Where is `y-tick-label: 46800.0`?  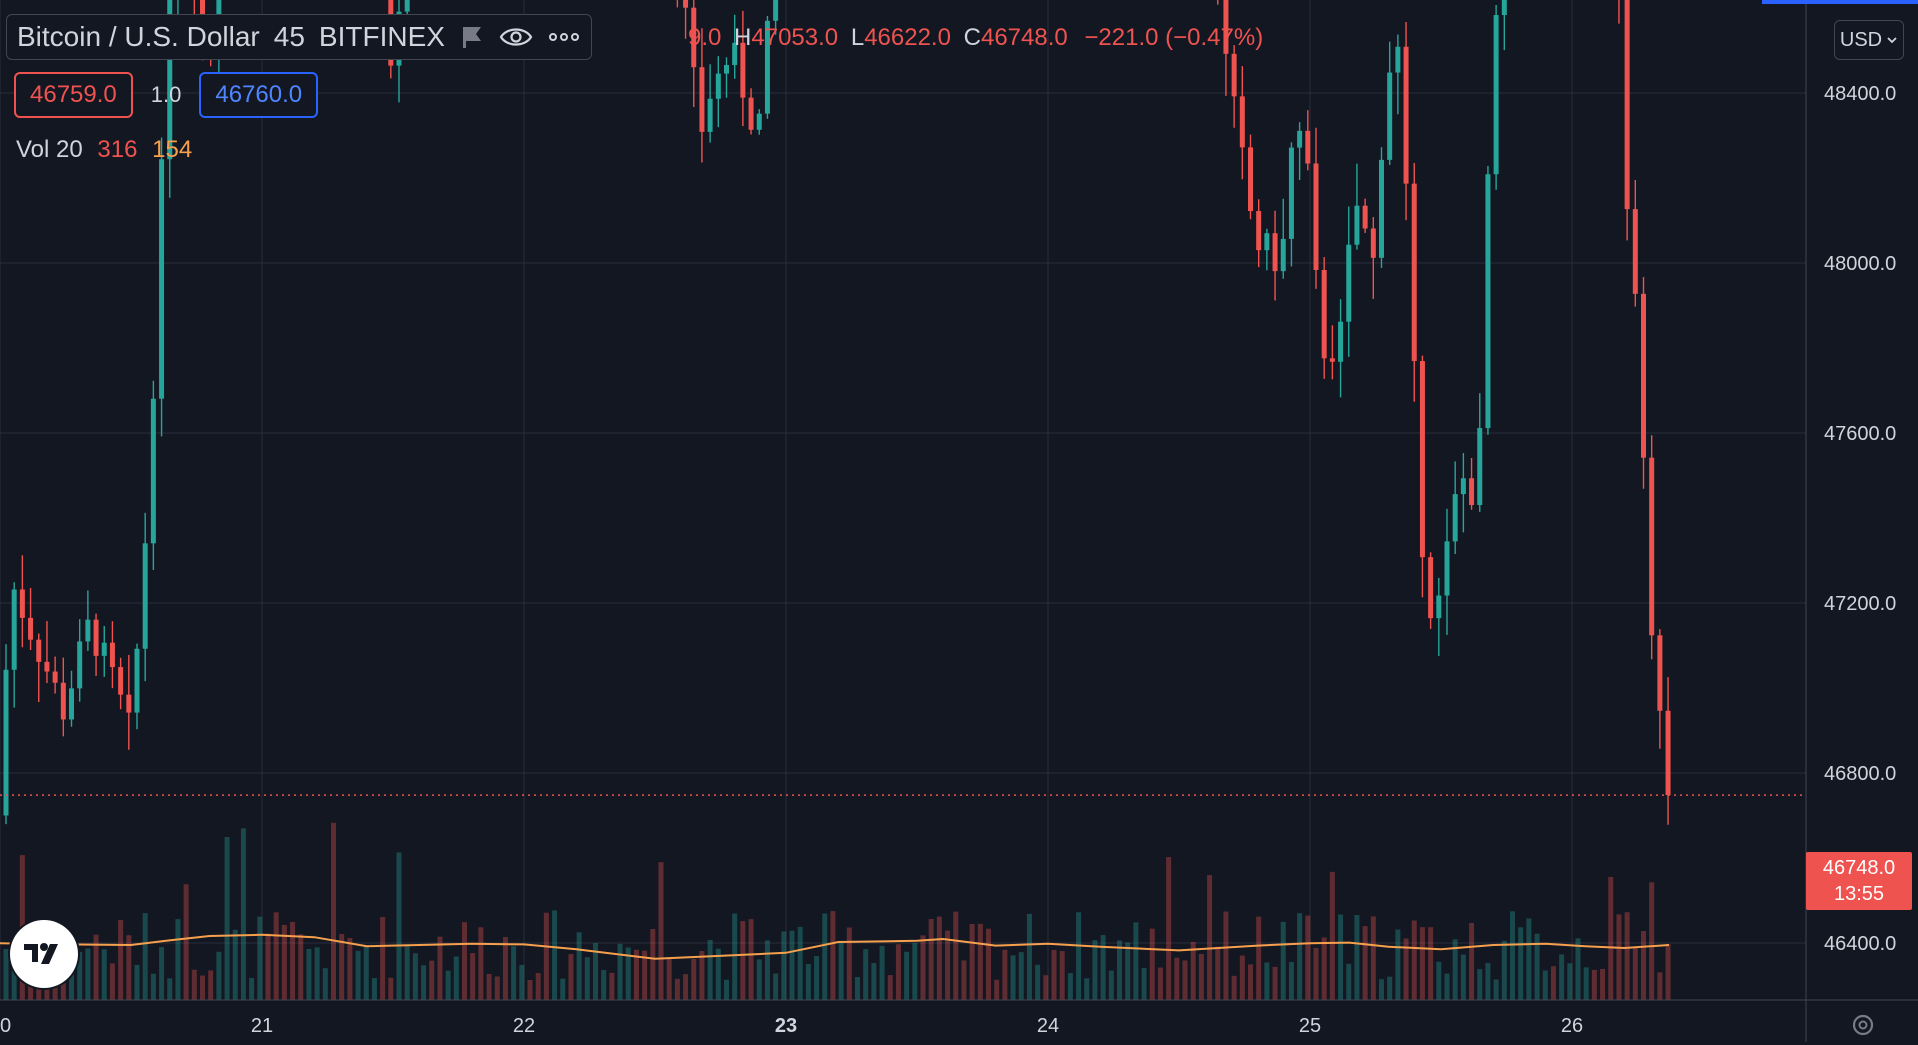
y-tick-label: 46800.0 is located at coordinates (1860, 774).